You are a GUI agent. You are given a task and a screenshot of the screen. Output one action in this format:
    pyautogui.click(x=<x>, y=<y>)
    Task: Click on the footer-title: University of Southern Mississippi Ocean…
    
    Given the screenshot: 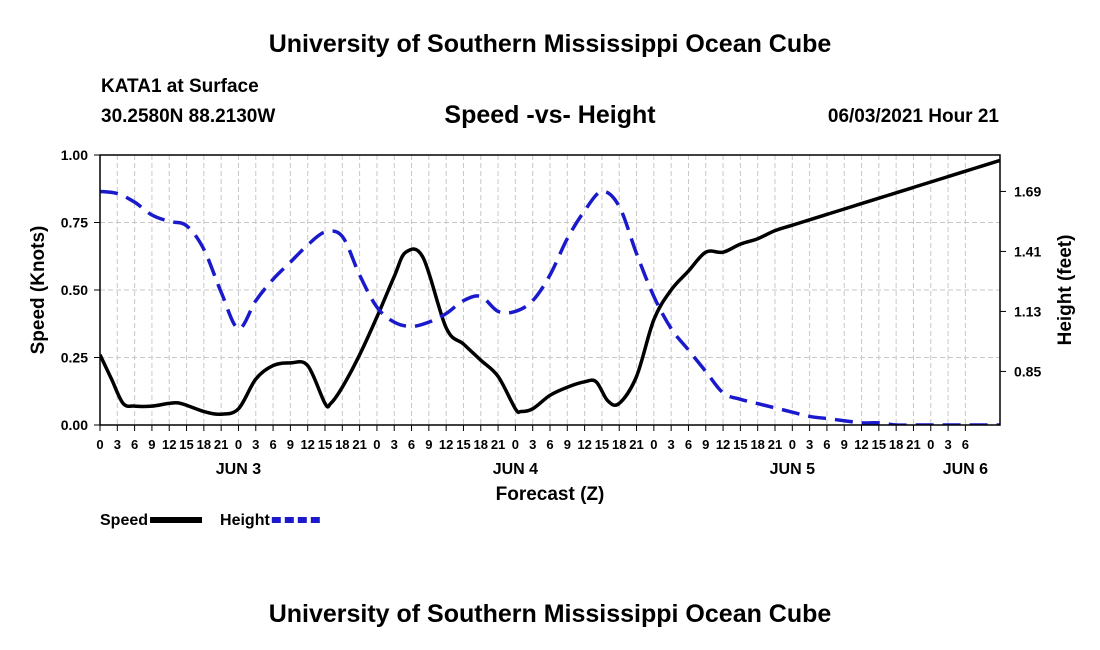 What is the action you would take?
    pyautogui.click(x=550, y=614)
    